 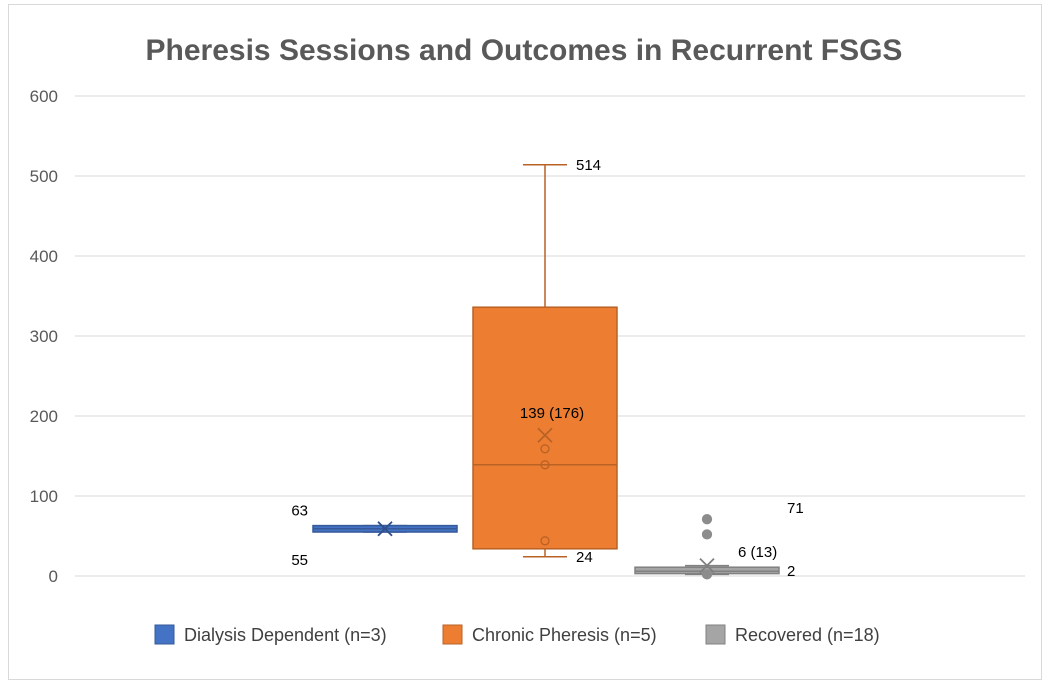 What do you see at coordinates (44, 96) in the screenshot?
I see `y-tick-label: 600` at bounding box center [44, 96].